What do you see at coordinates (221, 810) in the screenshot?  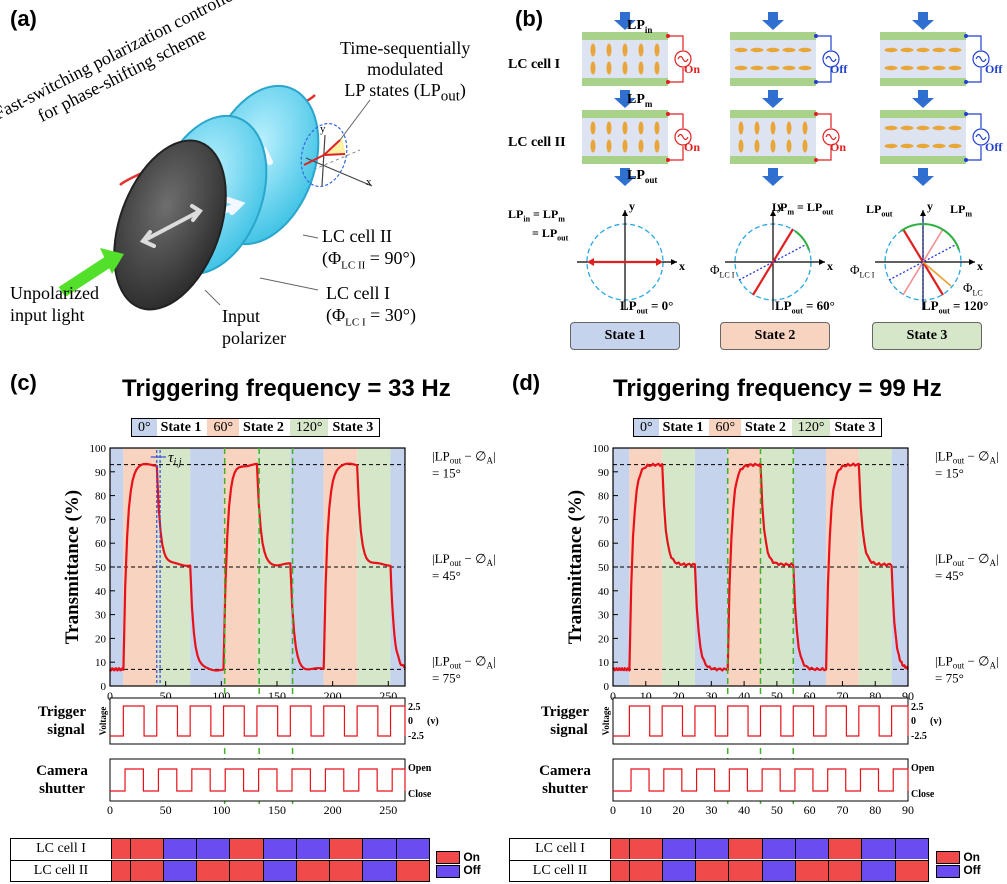 I see `x-tick-label: 100` at bounding box center [221, 810].